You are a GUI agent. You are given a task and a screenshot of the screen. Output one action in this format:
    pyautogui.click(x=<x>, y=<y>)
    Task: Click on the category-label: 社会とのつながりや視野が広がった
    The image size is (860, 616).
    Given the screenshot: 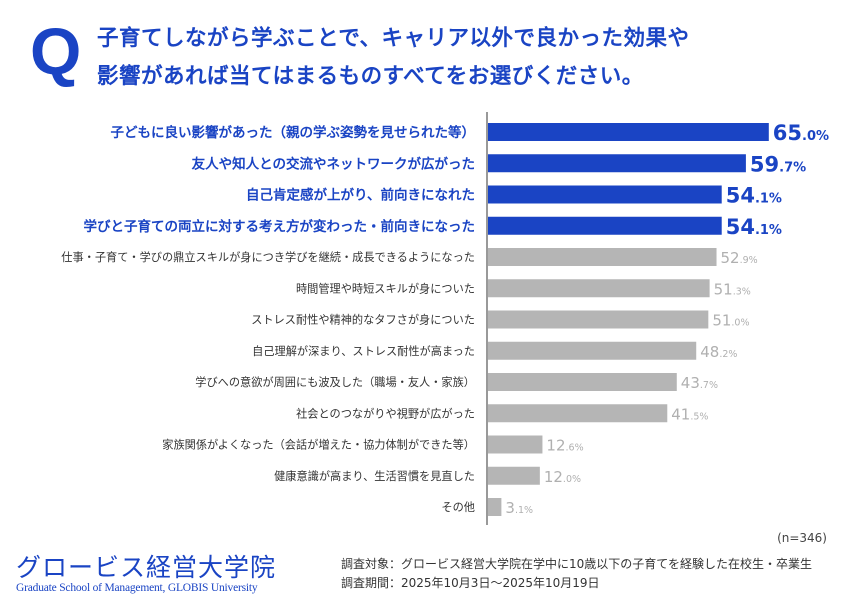 What is the action you would take?
    pyautogui.click(x=385, y=413)
    